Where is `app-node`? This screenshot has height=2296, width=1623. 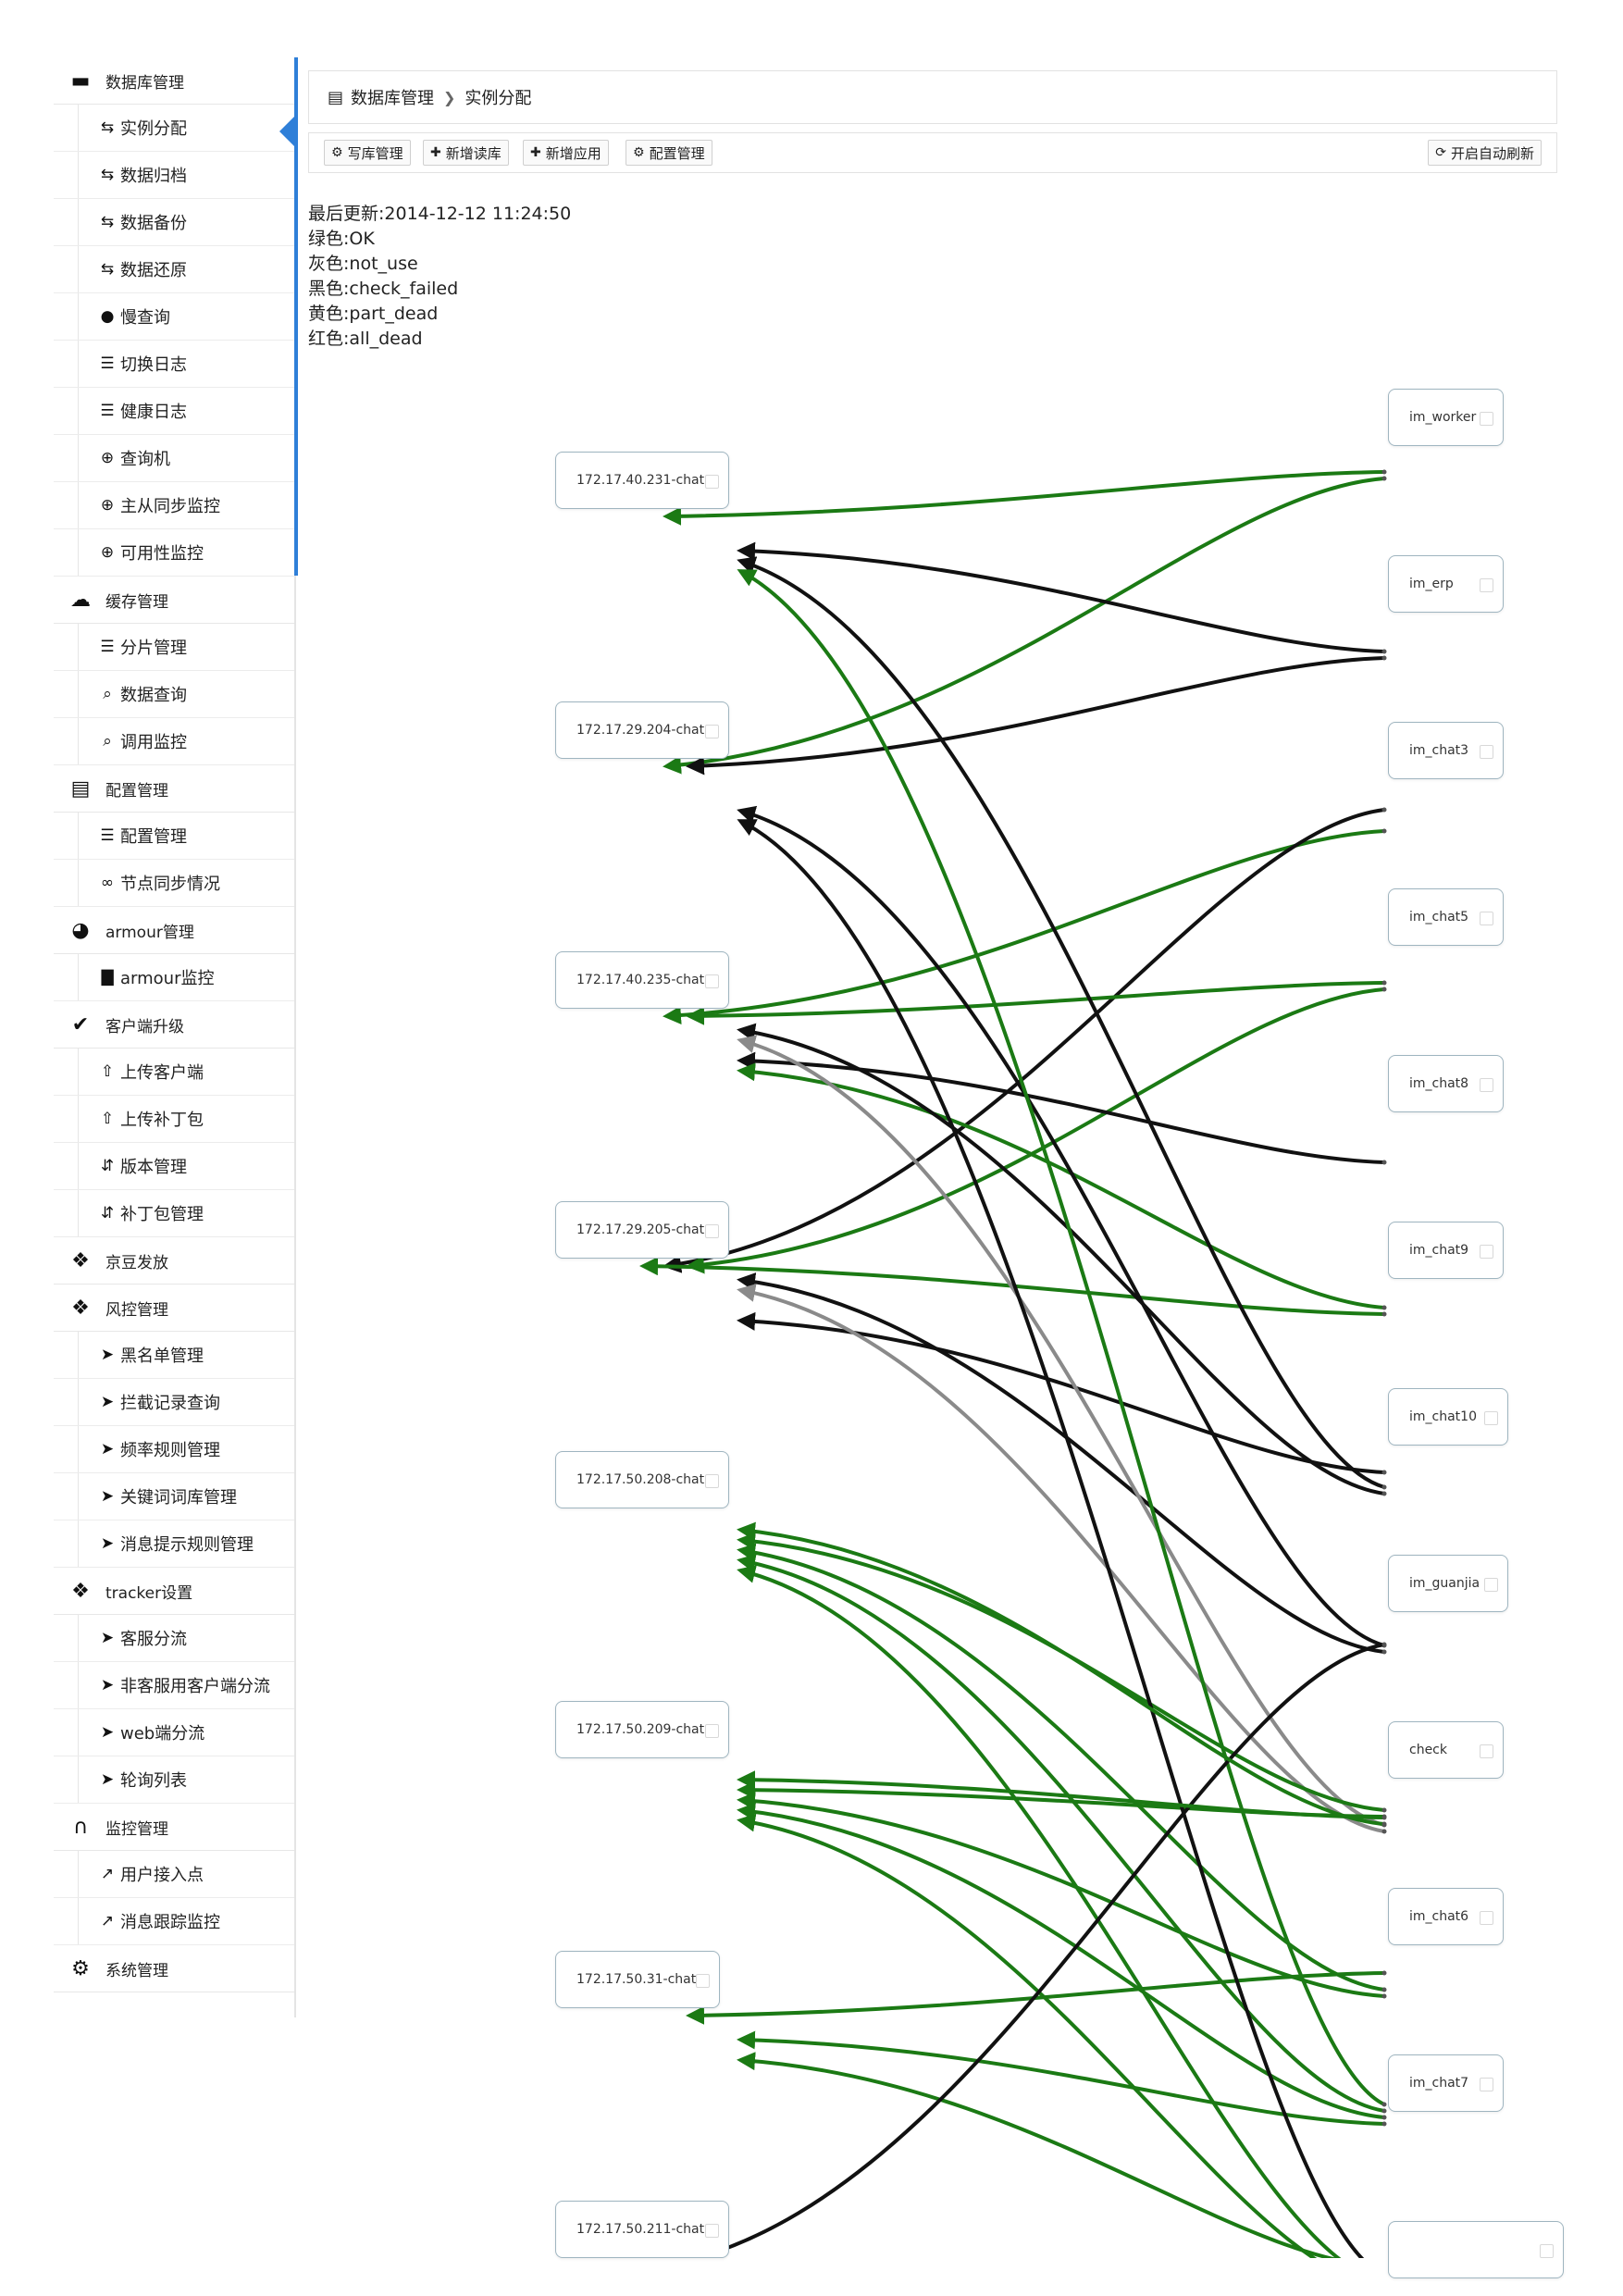 app-node is located at coordinates (1476, 2249).